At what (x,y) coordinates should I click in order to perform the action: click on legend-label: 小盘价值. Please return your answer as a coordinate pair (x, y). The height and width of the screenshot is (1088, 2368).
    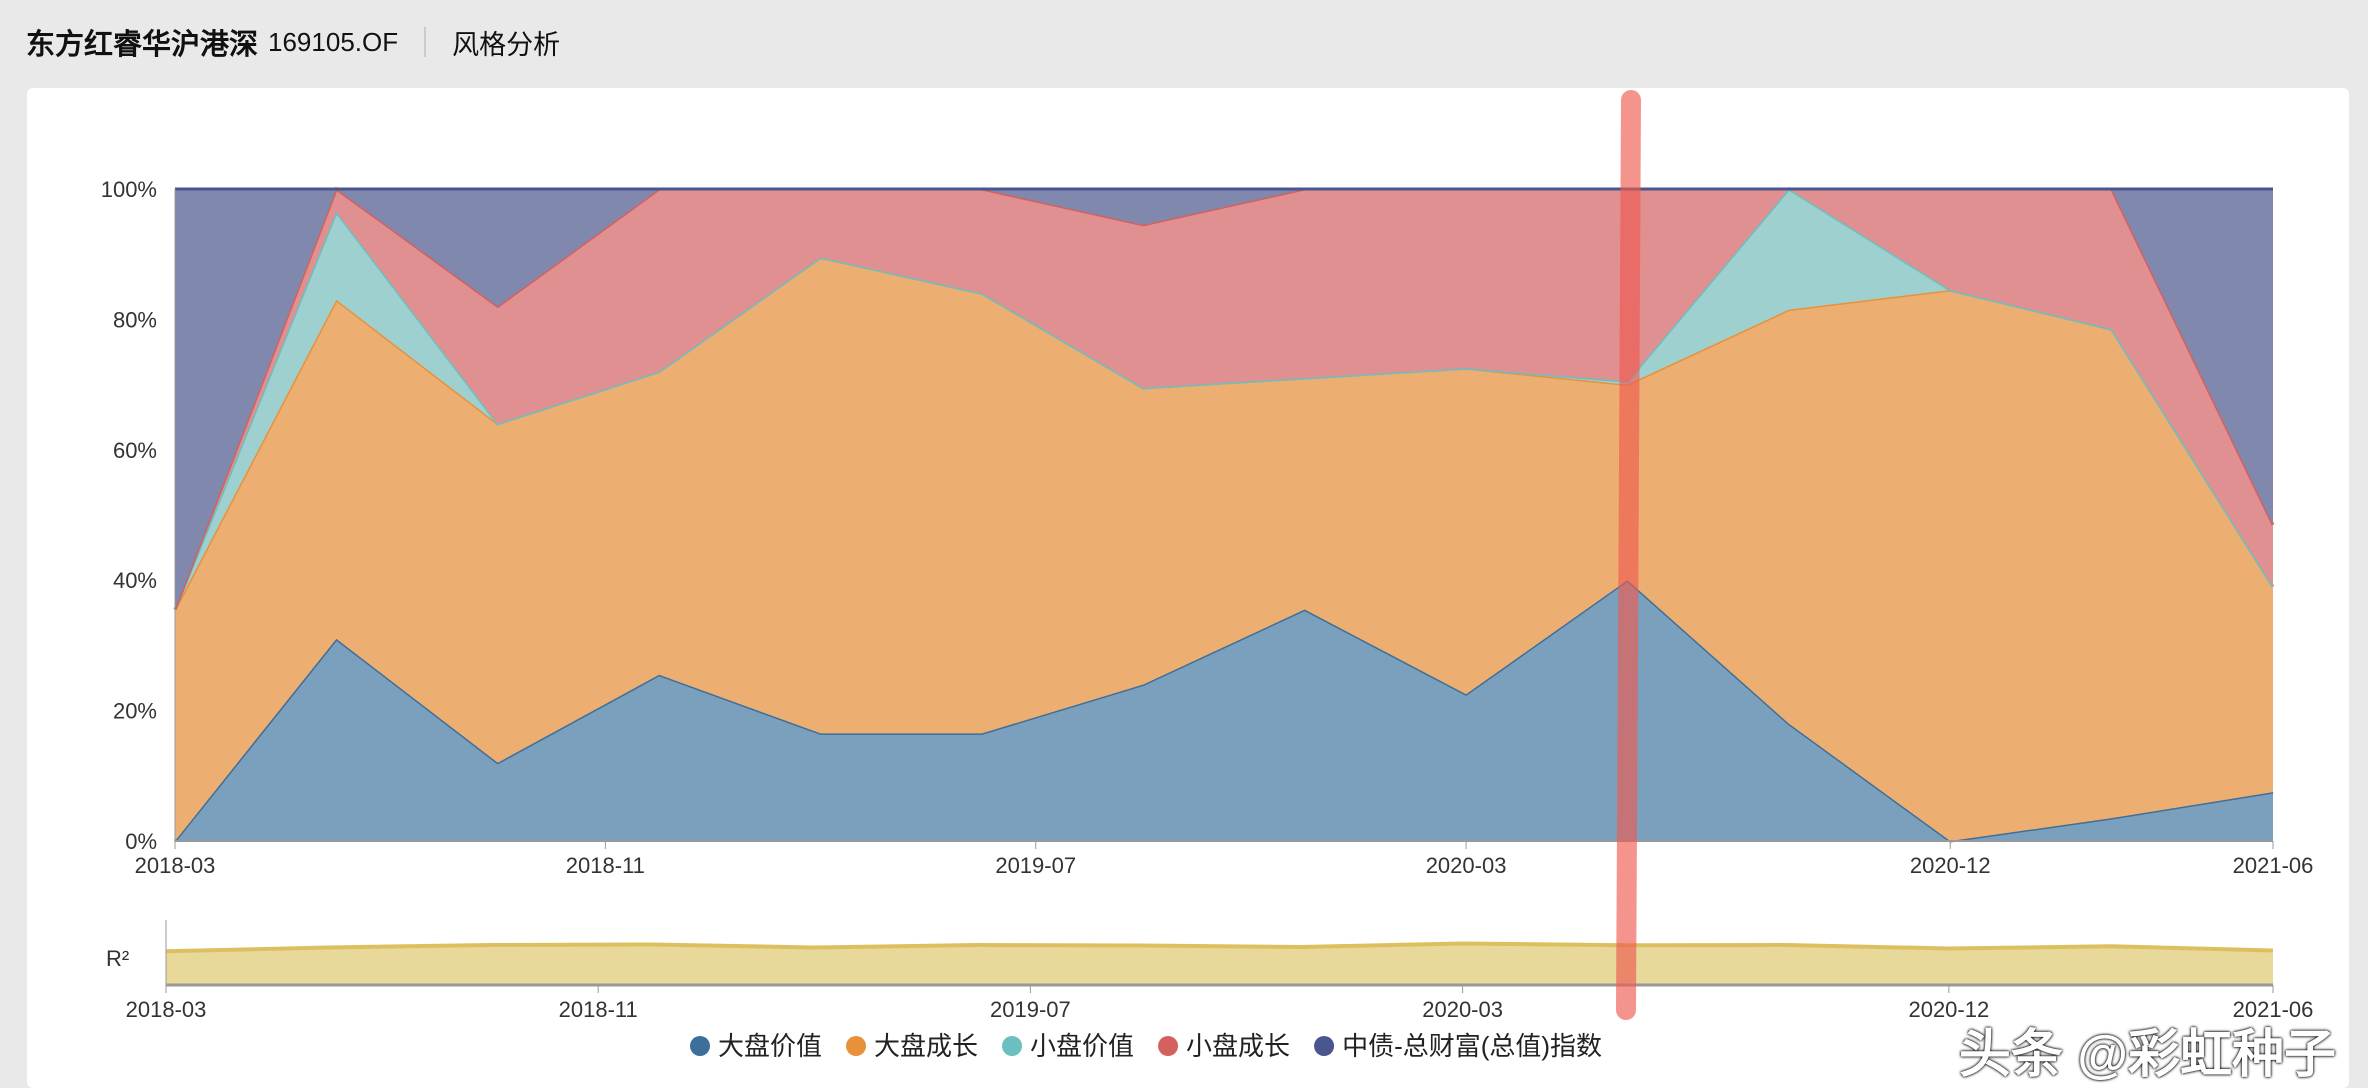
    Looking at the image, I should click on (1082, 1046).